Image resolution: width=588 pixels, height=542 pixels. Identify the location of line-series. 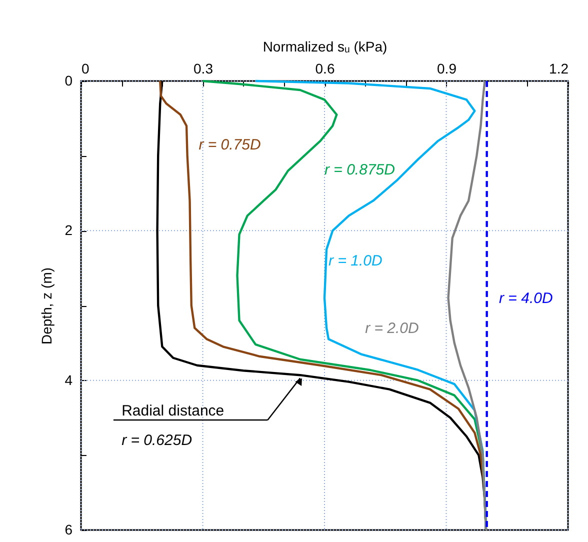
(467, 306).